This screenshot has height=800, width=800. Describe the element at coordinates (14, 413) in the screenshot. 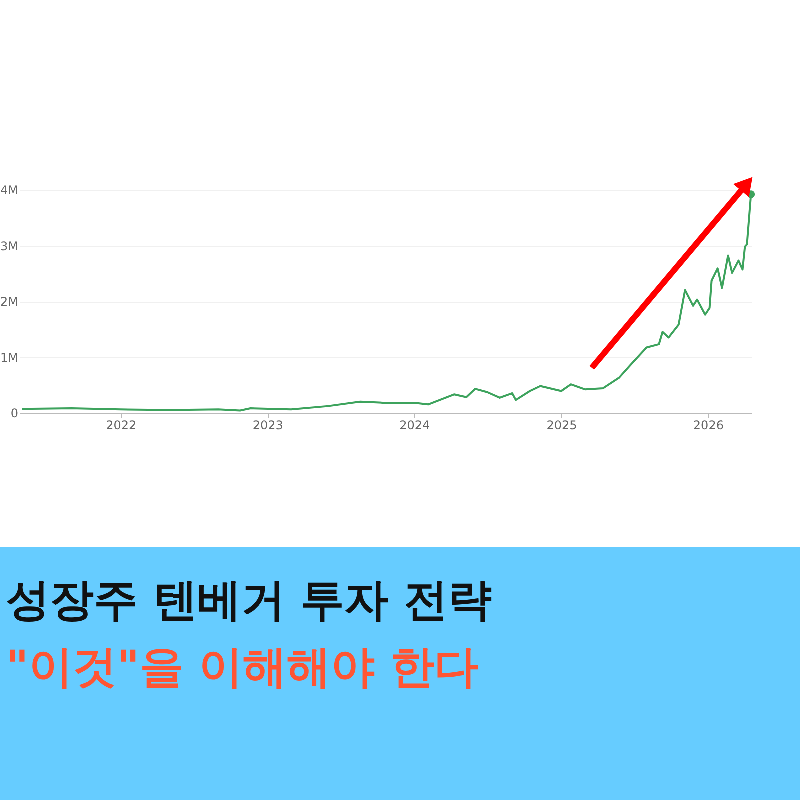

I see `y-tick-label: 0` at that location.